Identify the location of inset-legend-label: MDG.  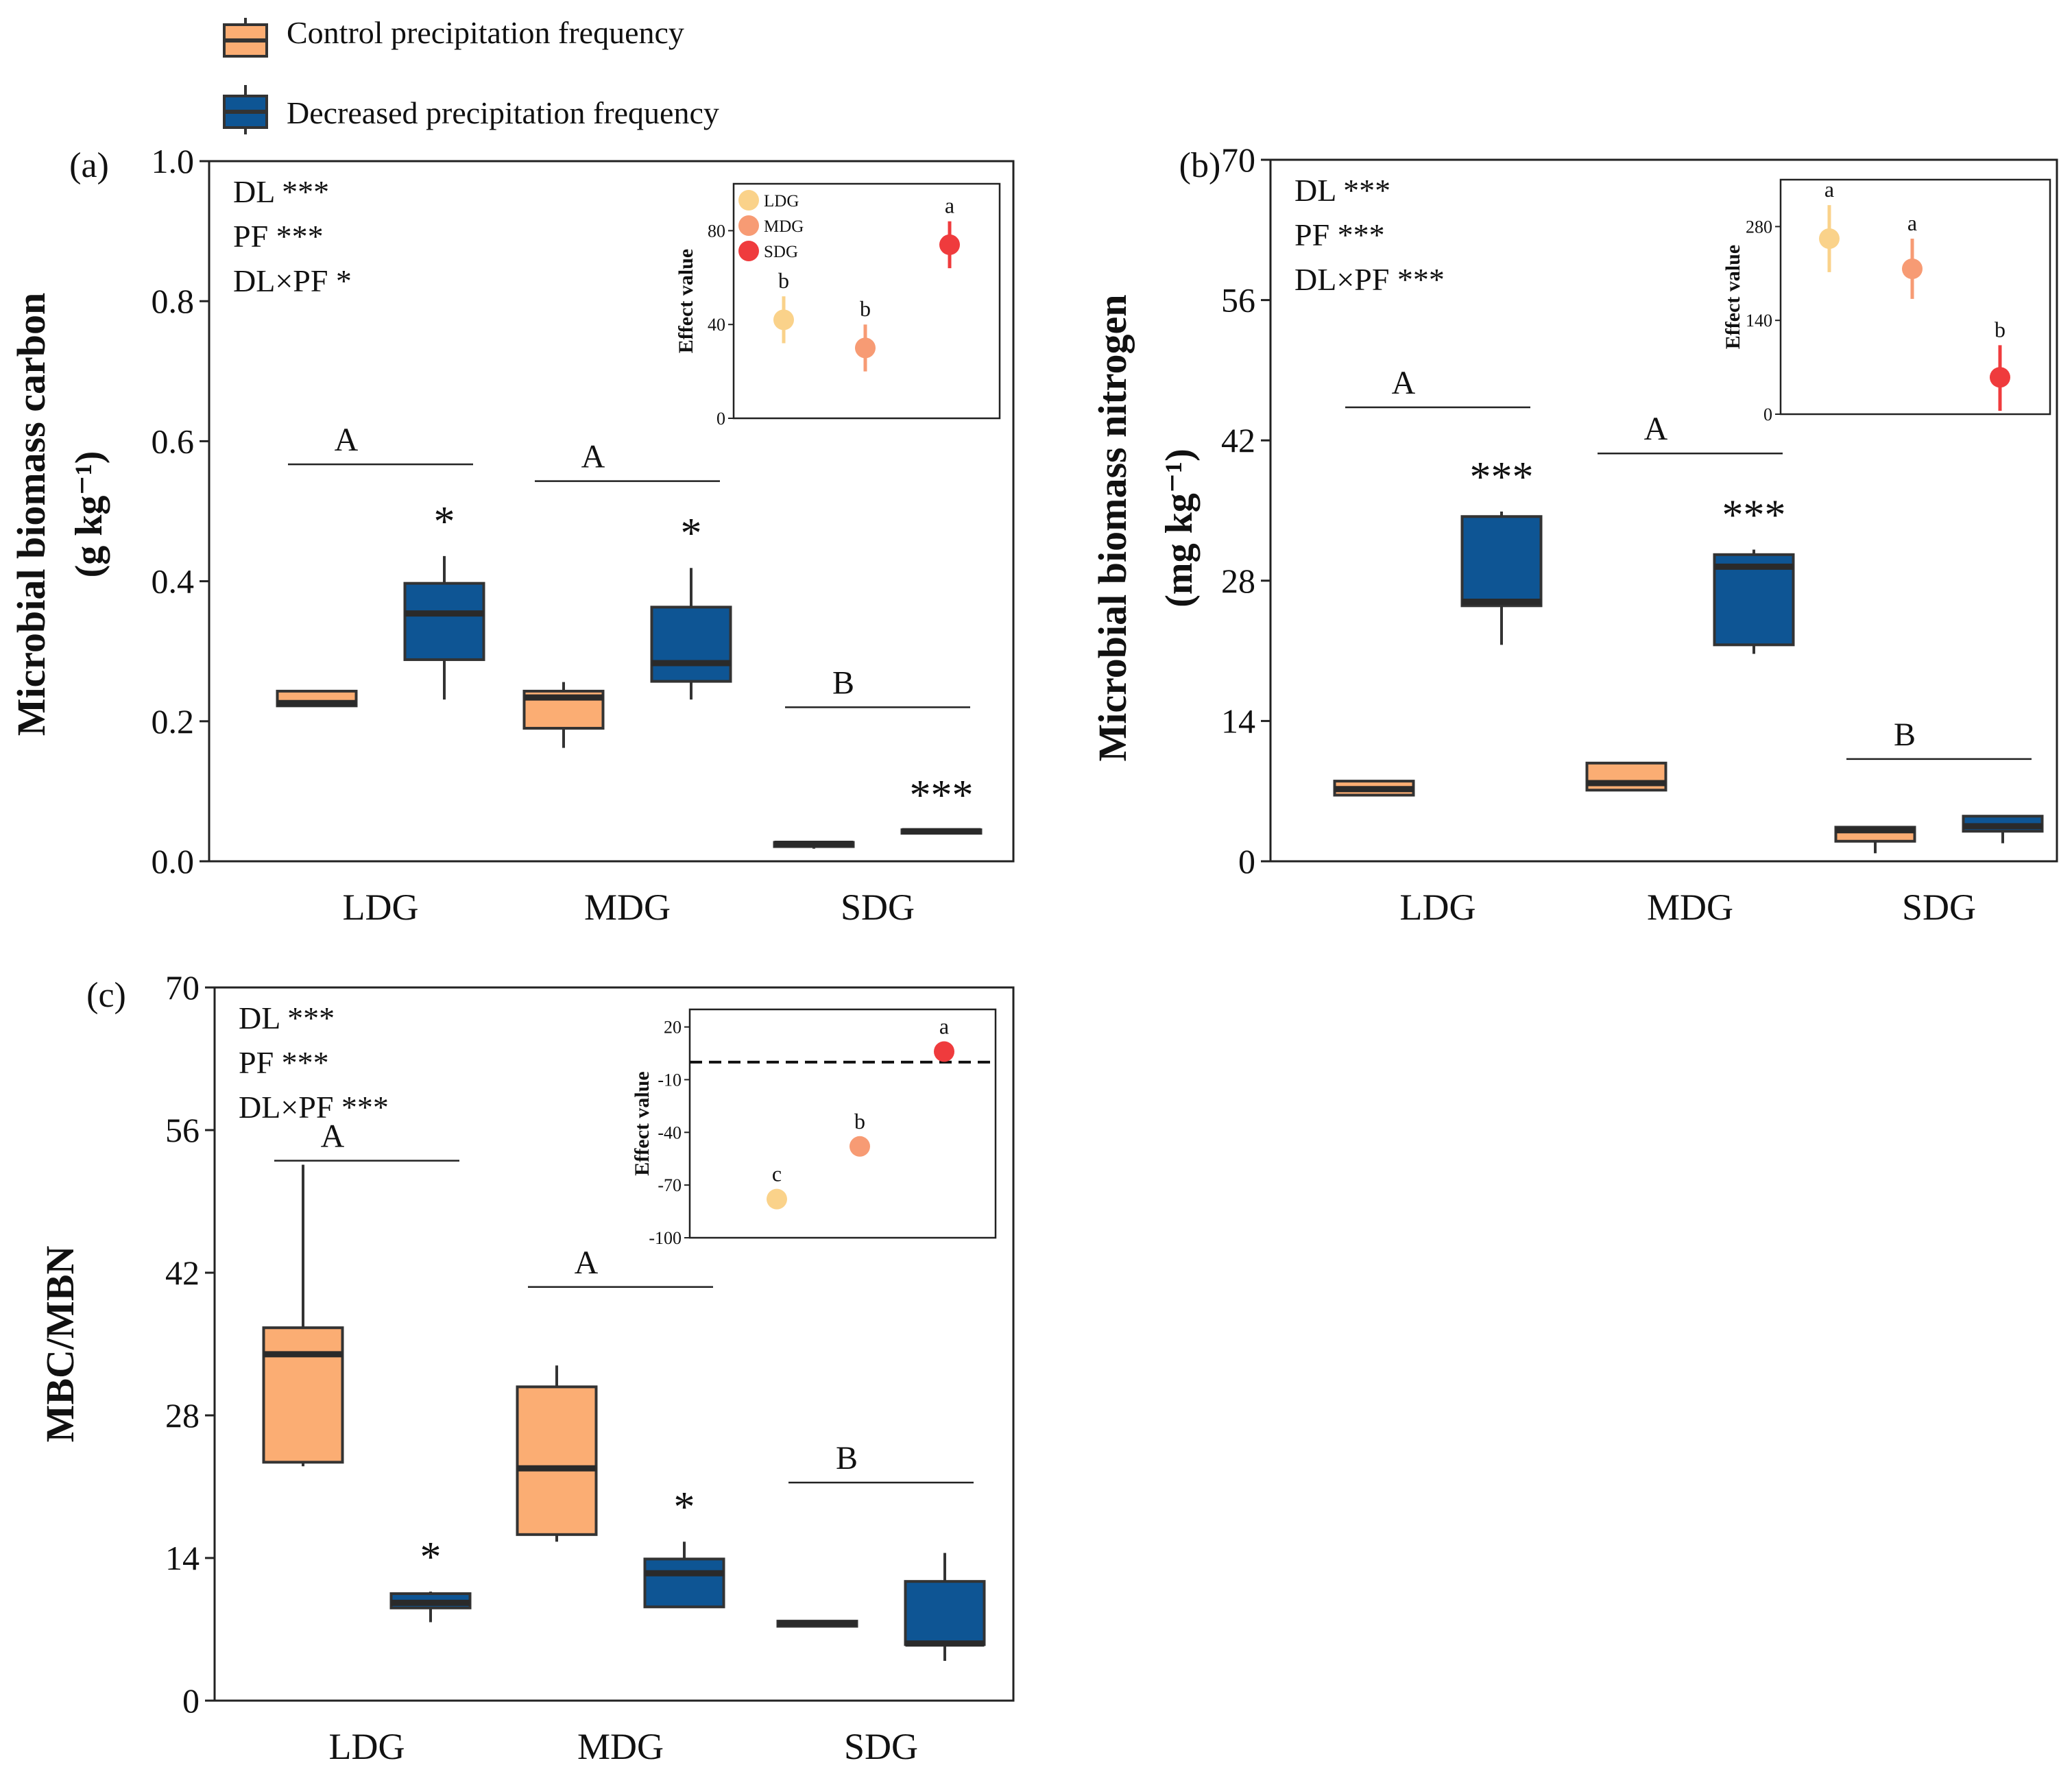
(784, 227).